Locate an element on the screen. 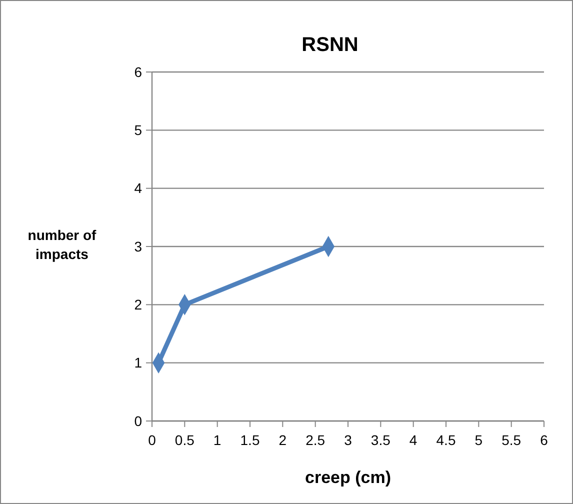  x-tick-label: 2 is located at coordinates (282, 440).